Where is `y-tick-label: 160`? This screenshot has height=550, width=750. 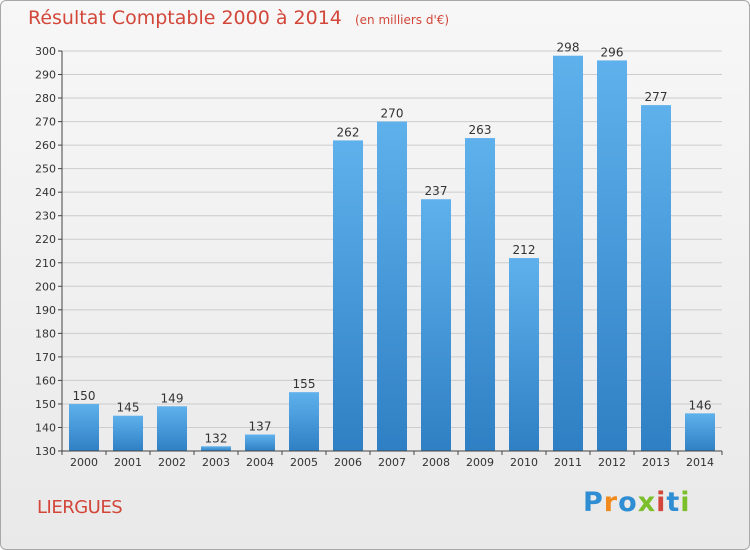
y-tick-label: 160 is located at coordinates (45, 380).